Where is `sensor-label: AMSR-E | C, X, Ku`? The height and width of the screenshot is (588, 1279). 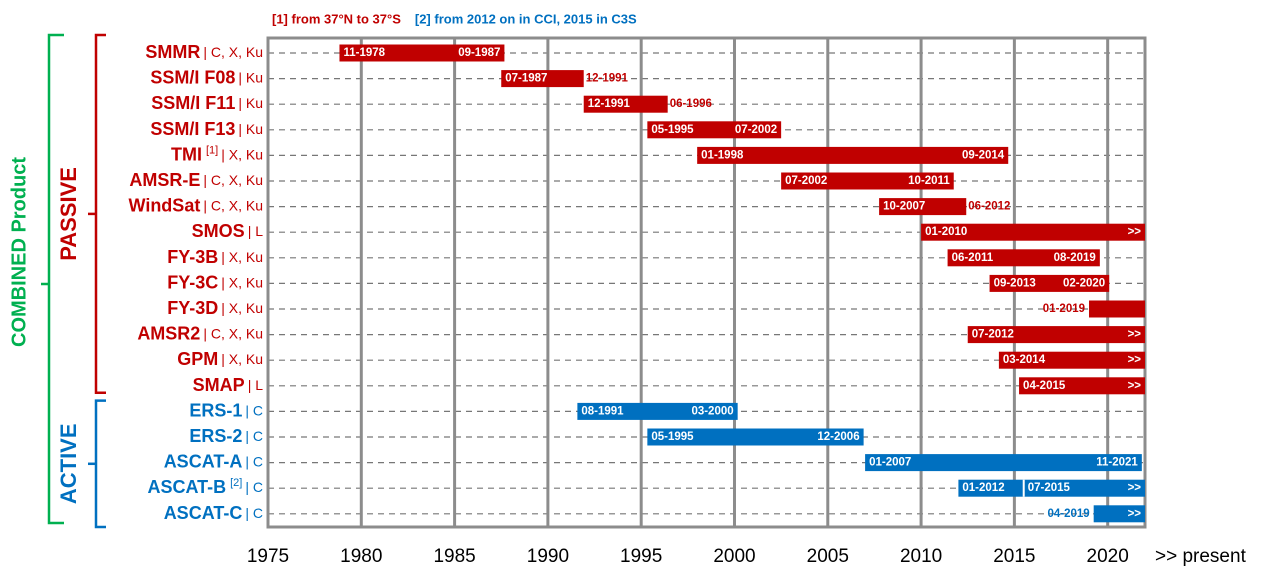 sensor-label: AMSR-E | C, X, Ku is located at coordinates (196, 180).